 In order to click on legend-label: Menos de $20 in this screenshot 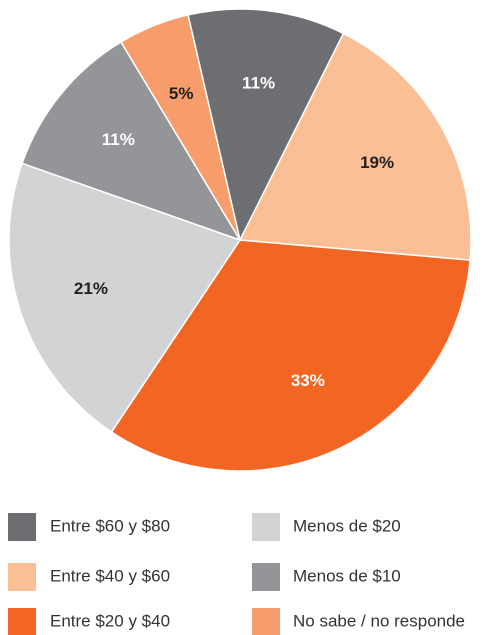, I will do `click(347, 525)`.